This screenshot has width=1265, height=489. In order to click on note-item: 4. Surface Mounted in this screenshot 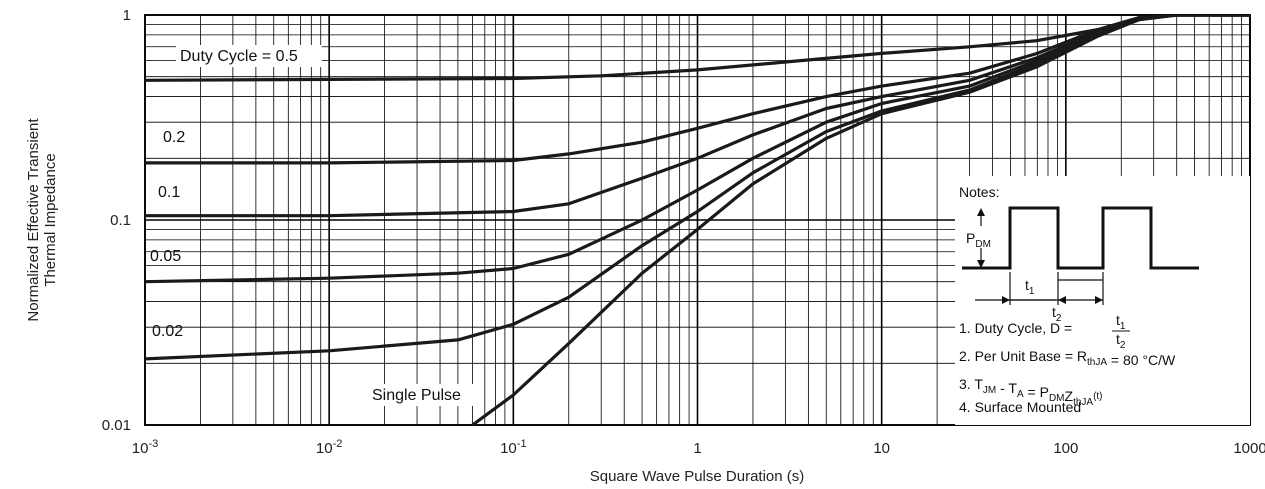, I will do `click(1020, 407)`.